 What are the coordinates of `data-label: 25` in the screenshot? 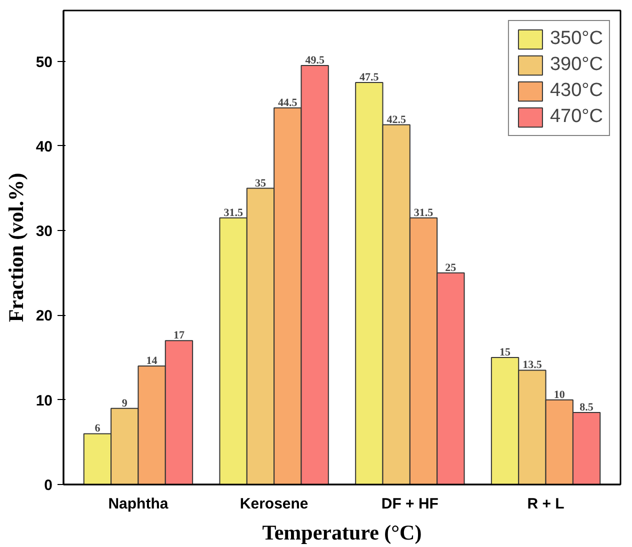 It's located at (451, 268).